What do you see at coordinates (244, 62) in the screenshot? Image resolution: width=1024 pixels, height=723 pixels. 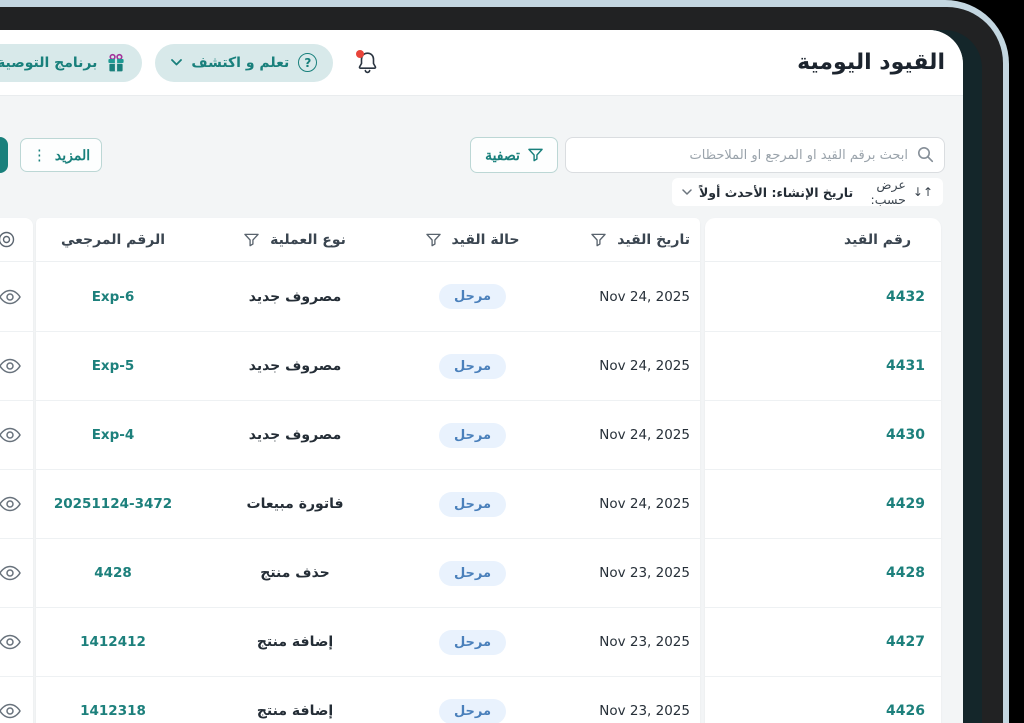 I see `learn-discover-button: ? تعلم و اكتشف` at bounding box center [244, 62].